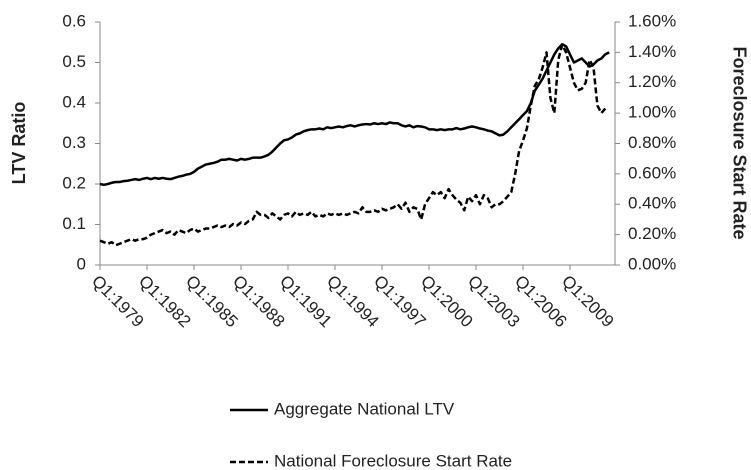 The height and width of the screenshot is (470, 751). I want to click on y2-tick-label: 0.80%, so click(652, 142).